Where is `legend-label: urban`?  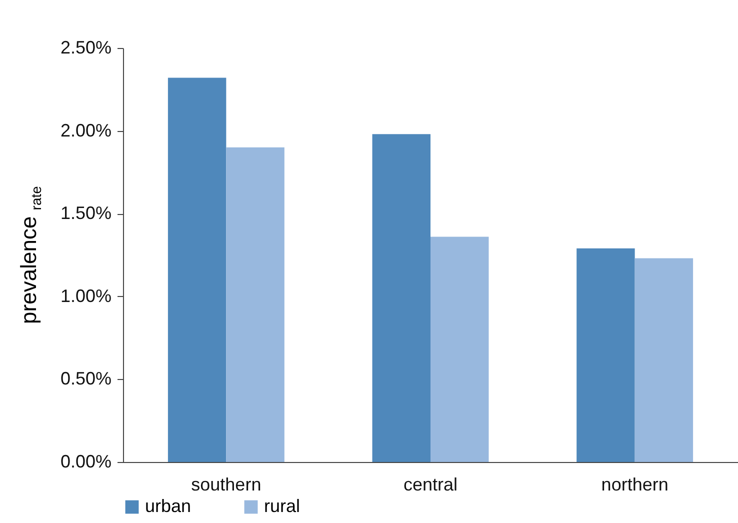
legend-label: urban is located at coordinates (168, 506).